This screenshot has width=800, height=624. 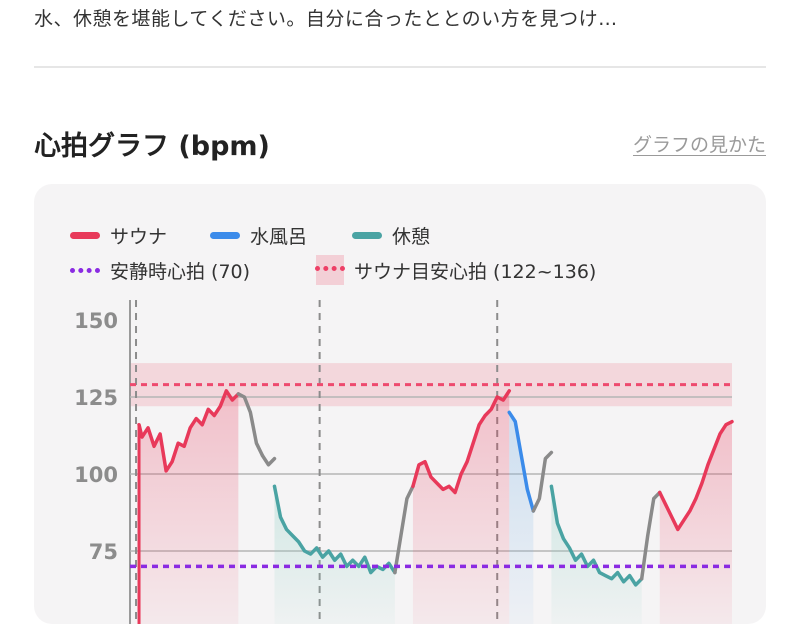 What do you see at coordinates (96, 475) in the screenshot?
I see `y-tick-label: 100` at bounding box center [96, 475].